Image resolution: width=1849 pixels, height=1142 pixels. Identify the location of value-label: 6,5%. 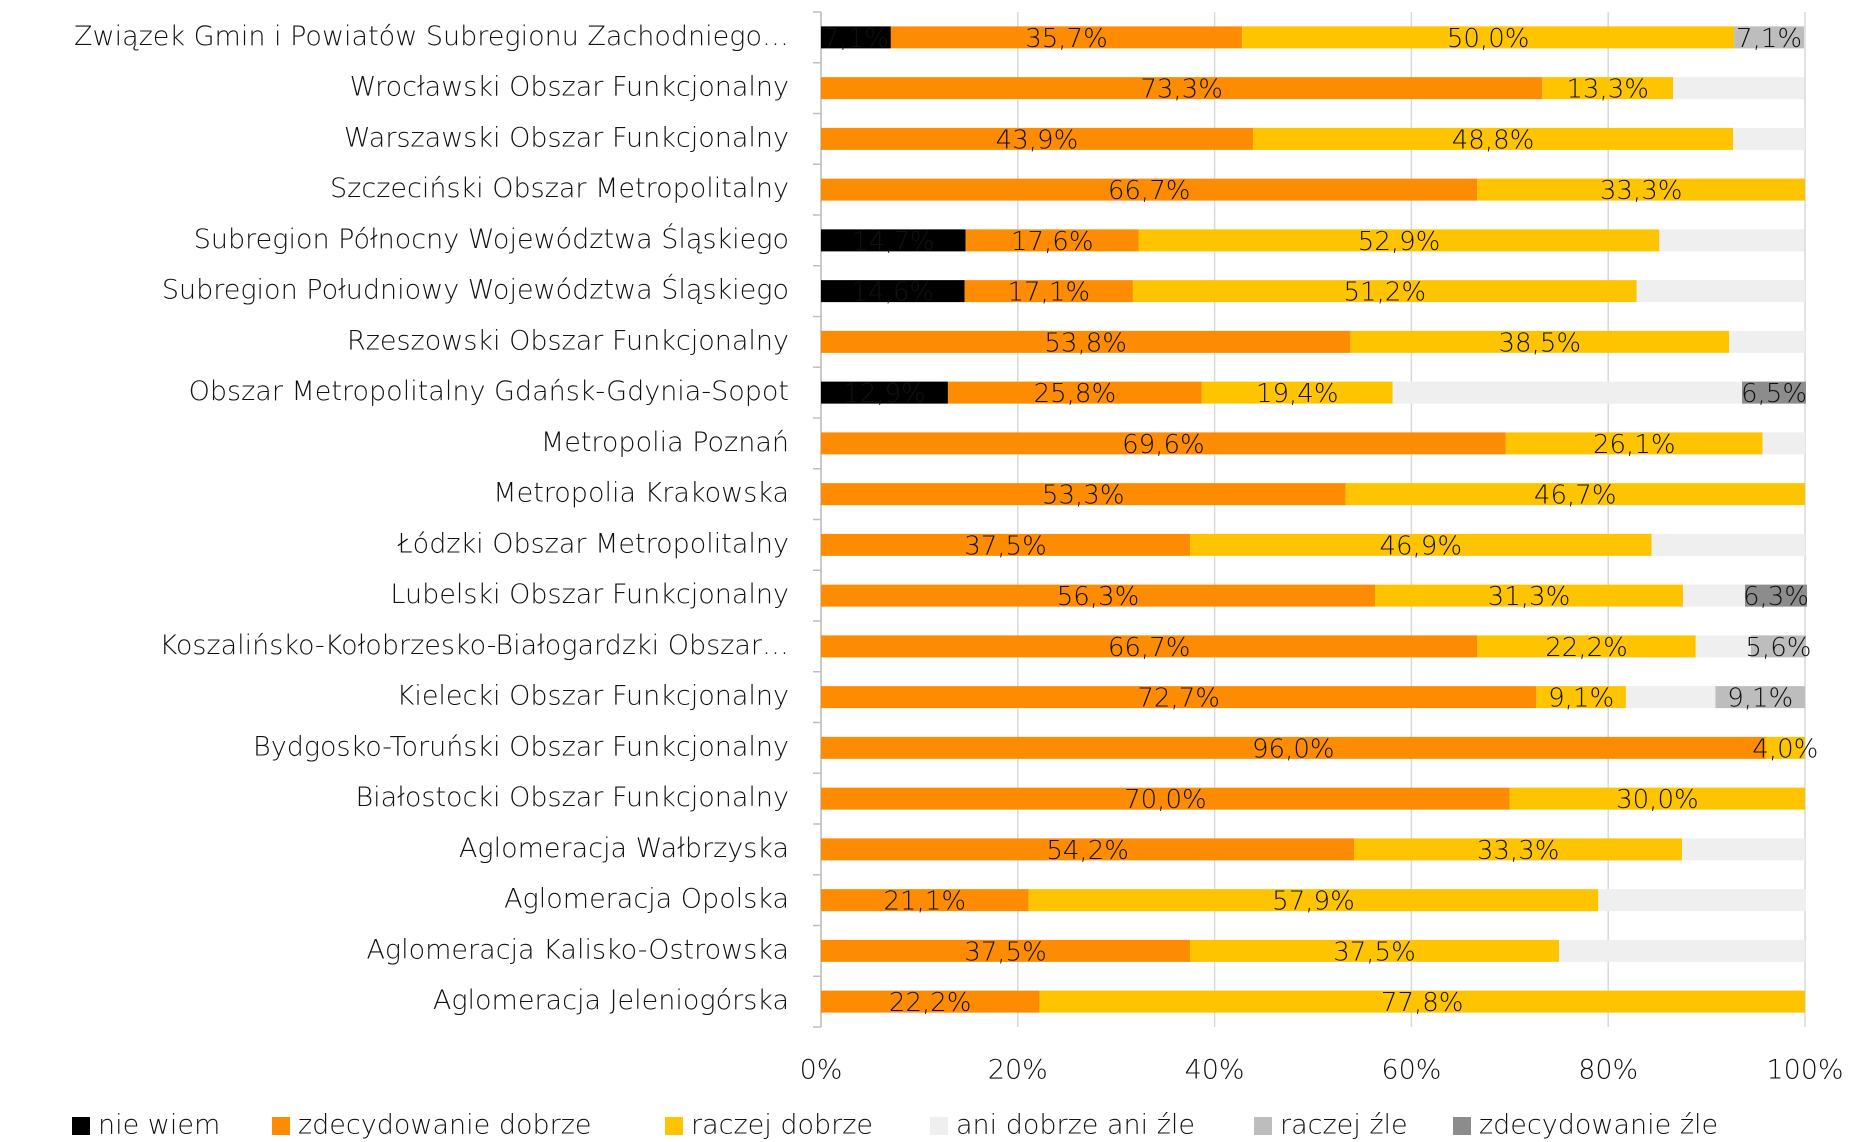
(1774, 394).